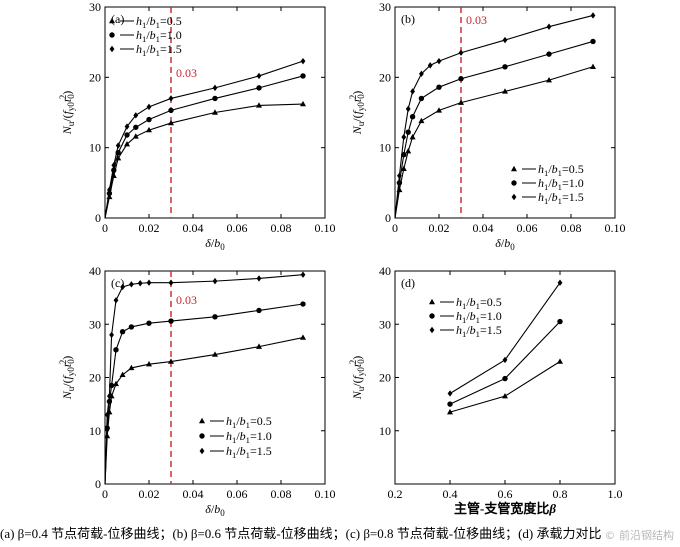 This screenshot has height=547, width=680. I want to click on y-tick-label: 40, so click(95, 271).